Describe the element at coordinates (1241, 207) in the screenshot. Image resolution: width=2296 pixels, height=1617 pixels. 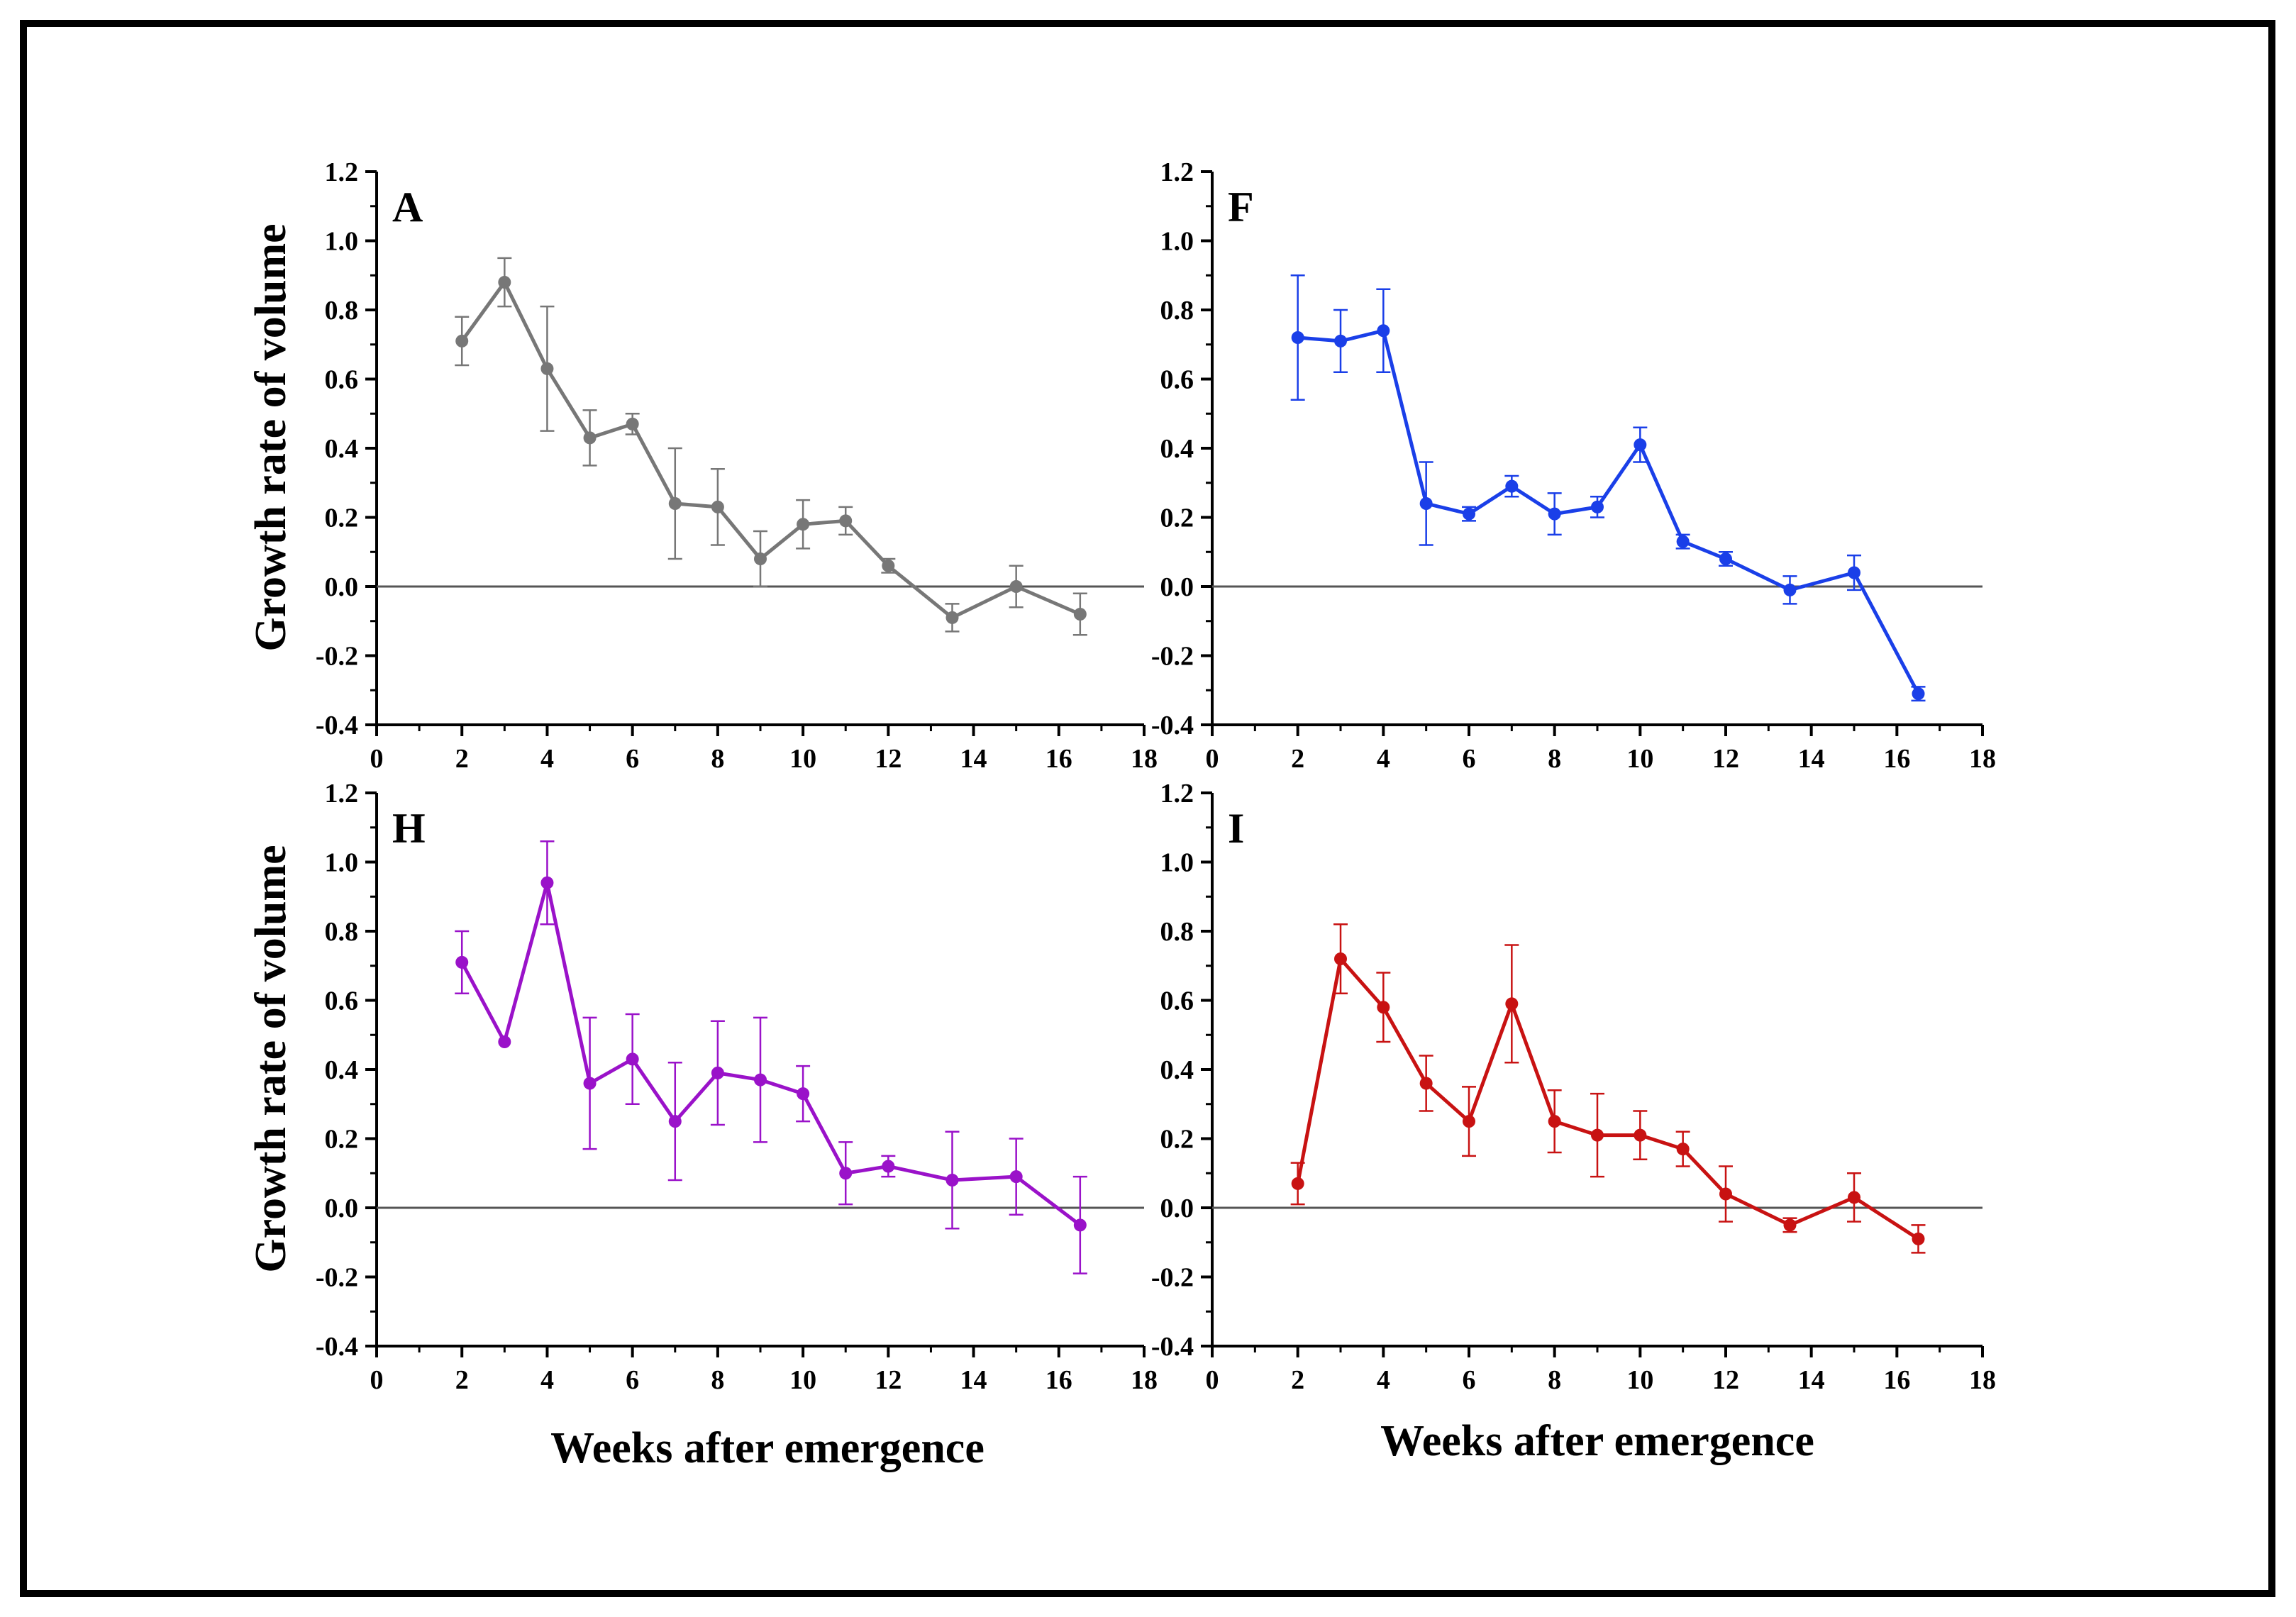
I see `panel-label: F` at that location.